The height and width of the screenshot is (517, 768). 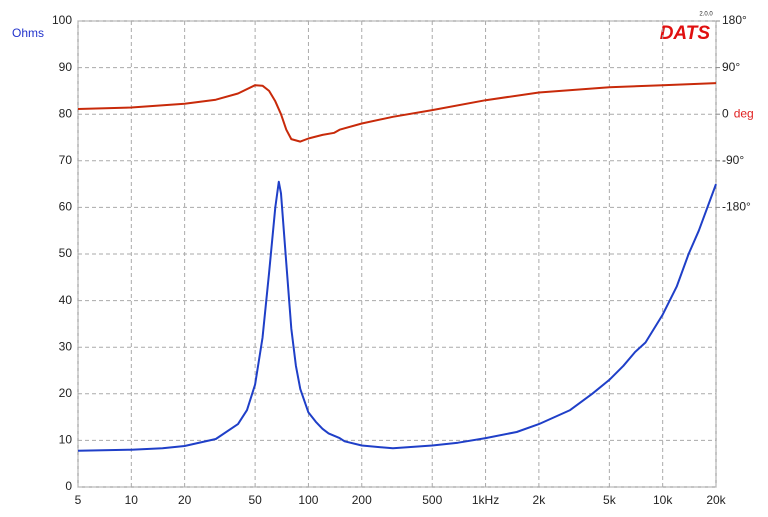 What do you see at coordinates (68, 486) in the screenshot?
I see `y-tick-label: 0` at bounding box center [68, 486].